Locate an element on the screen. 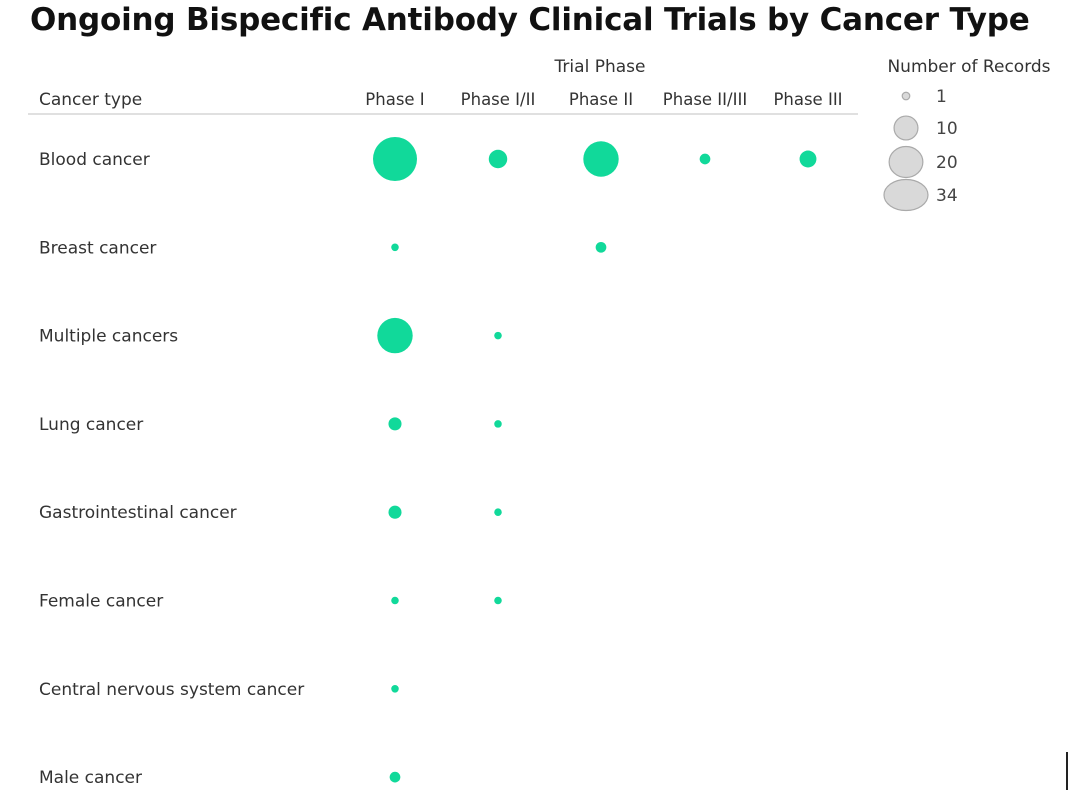 The image size is (1080, 802). column-header-phase-i: Phase I is located at coordinates (394, 99).